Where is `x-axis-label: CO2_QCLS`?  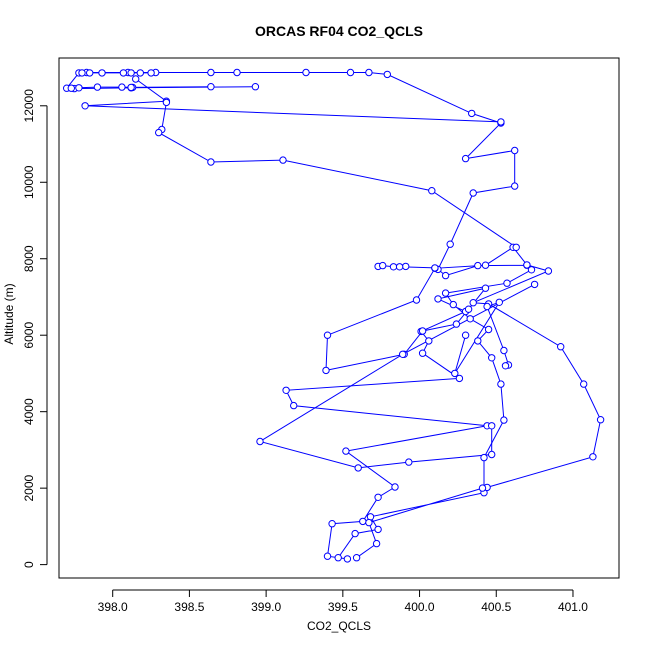
x-axis-label: CO2_QCLS is located at coordinates (339, 626).